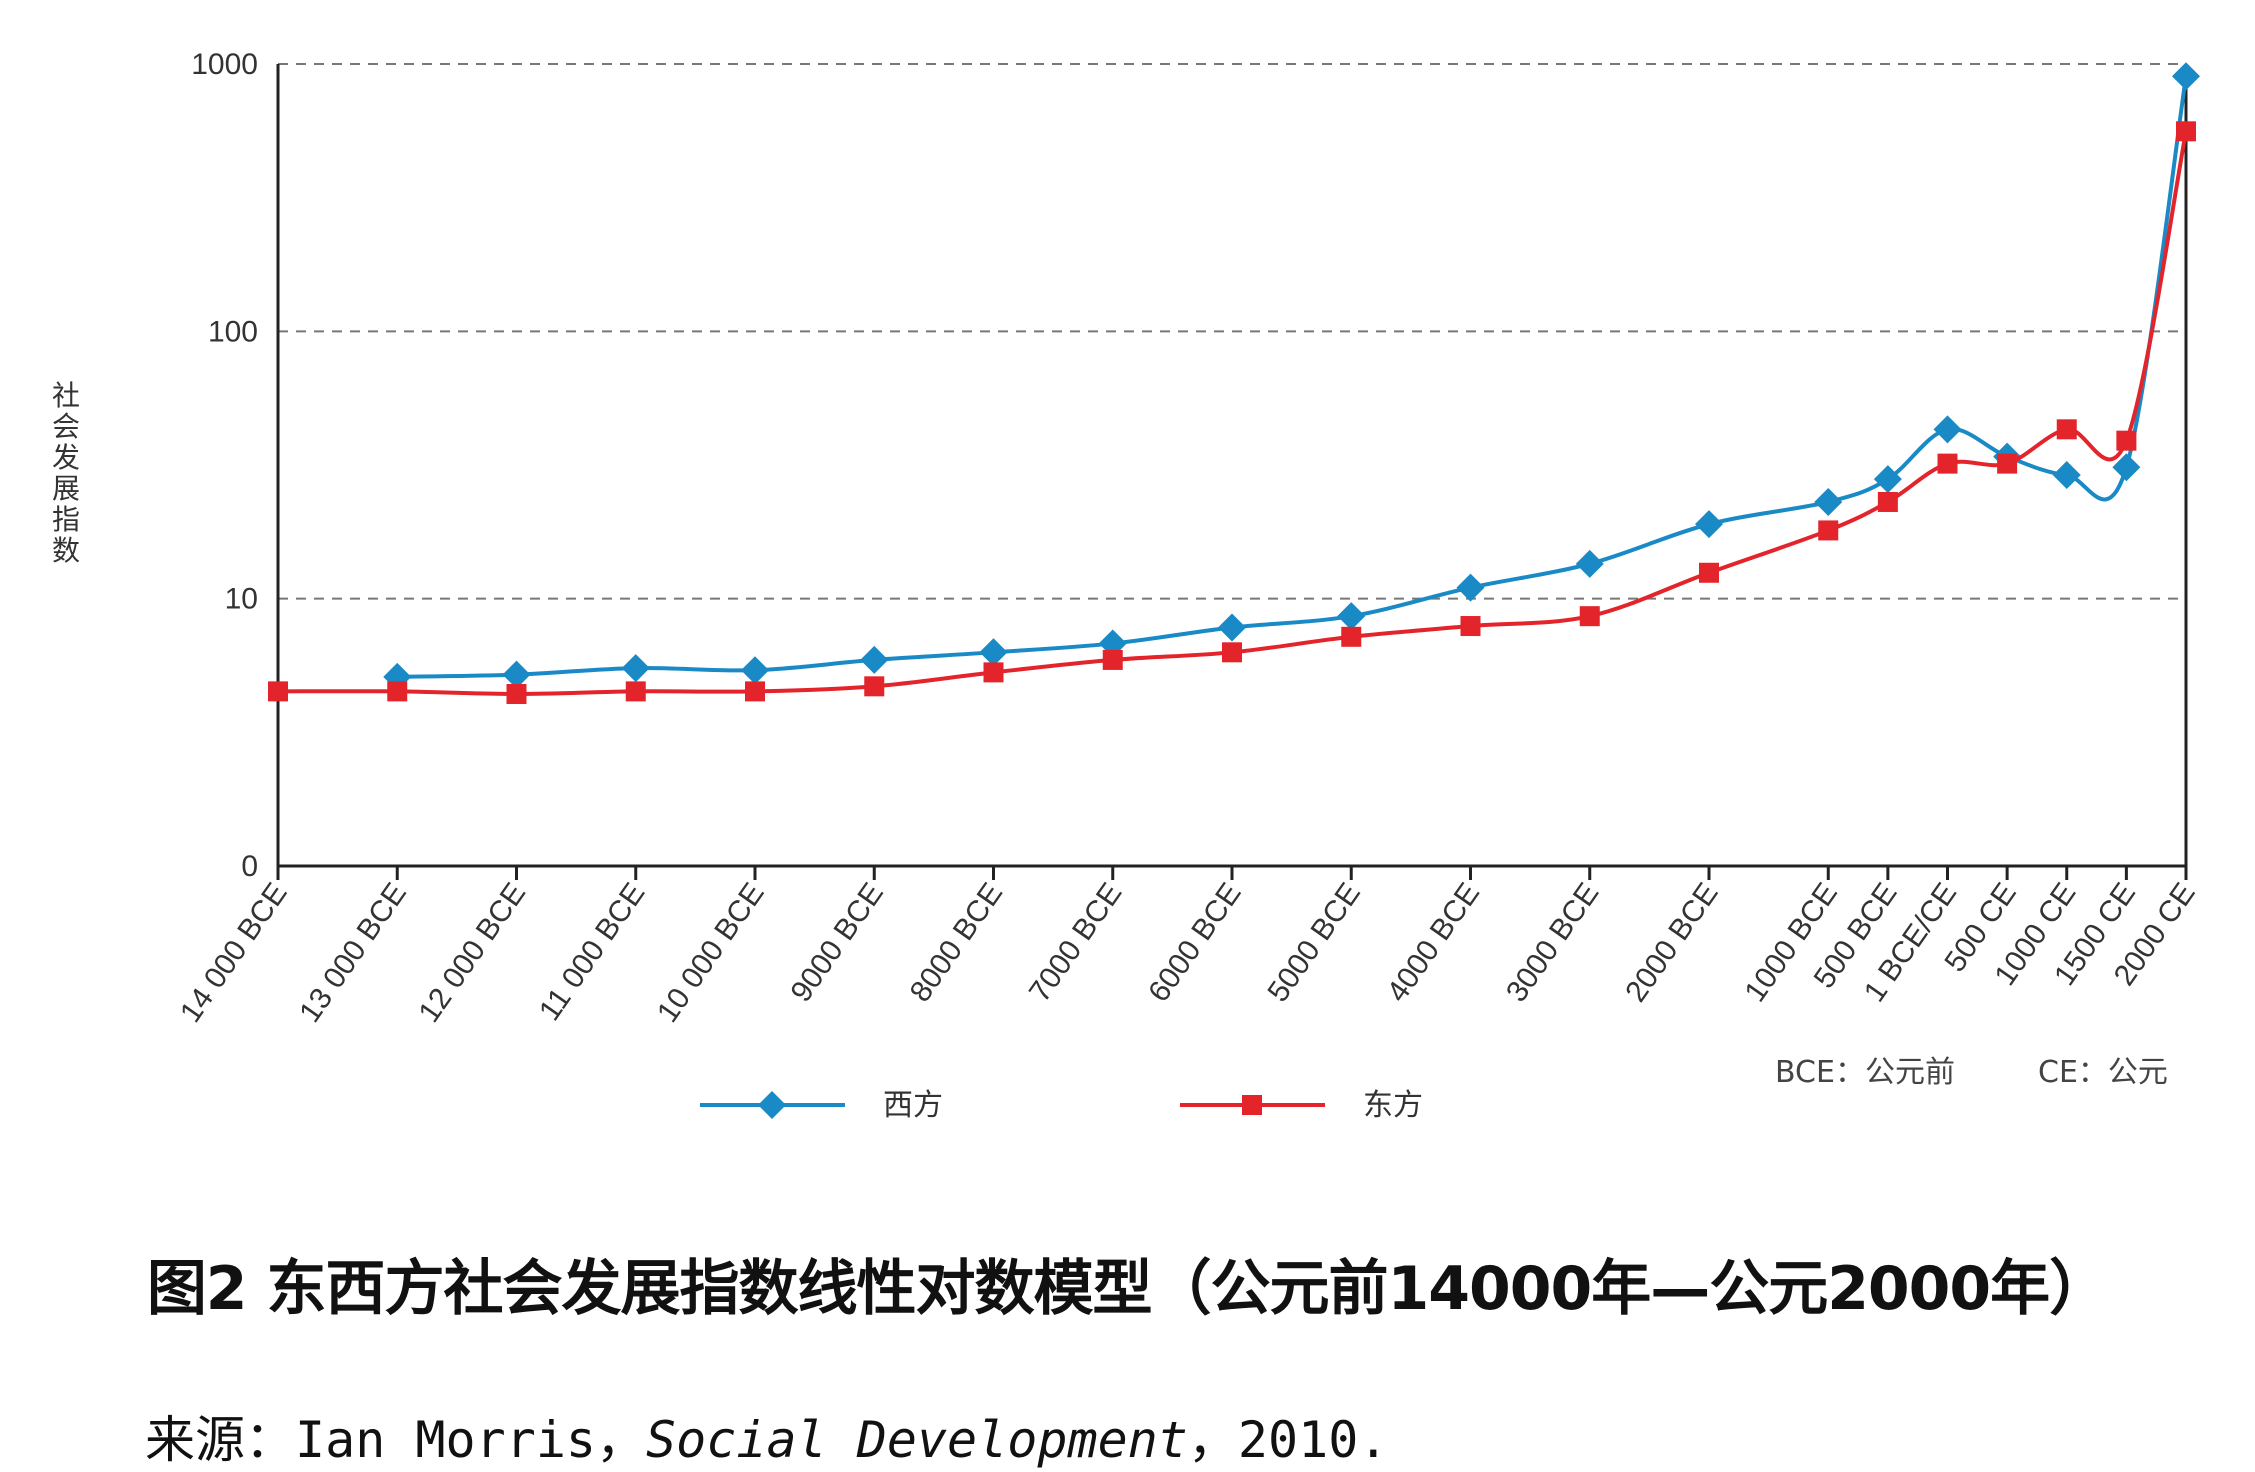  What do you see at coordinates (220, 1440) in the screenshot?
I see `source-prefix: 来源：` at bounding box center [220, 1440].